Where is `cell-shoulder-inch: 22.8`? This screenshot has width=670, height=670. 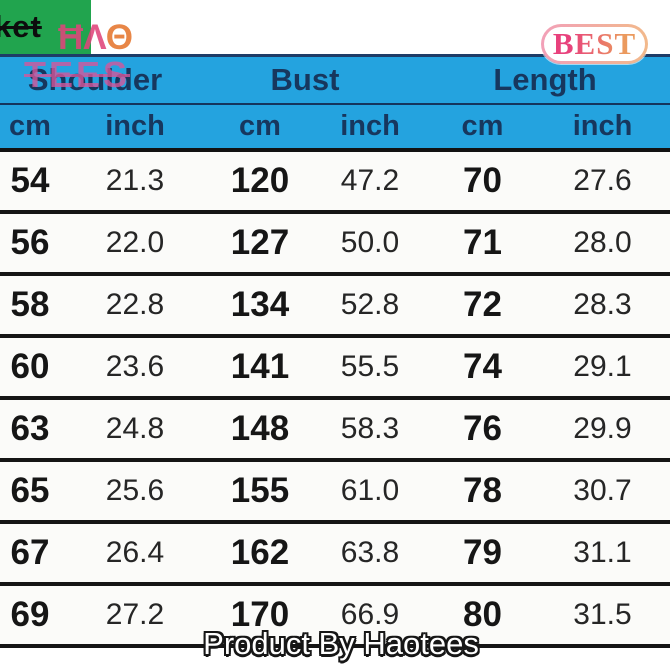
cell-shoulder-inch: 22.8 is located at coordinates (135, 304).